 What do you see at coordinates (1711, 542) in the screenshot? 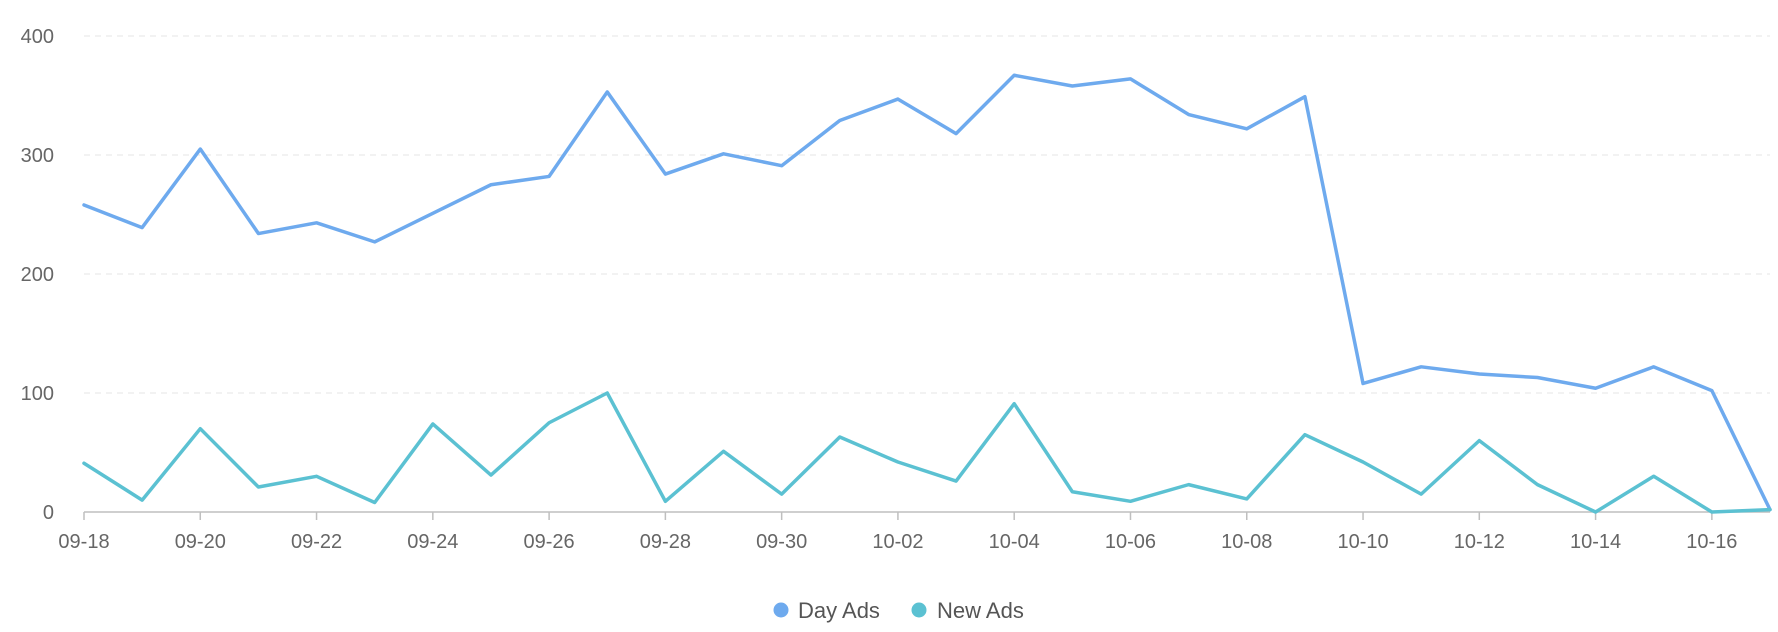
I see `x-tick-label: 10-16` at bounding box center [1711, 542].